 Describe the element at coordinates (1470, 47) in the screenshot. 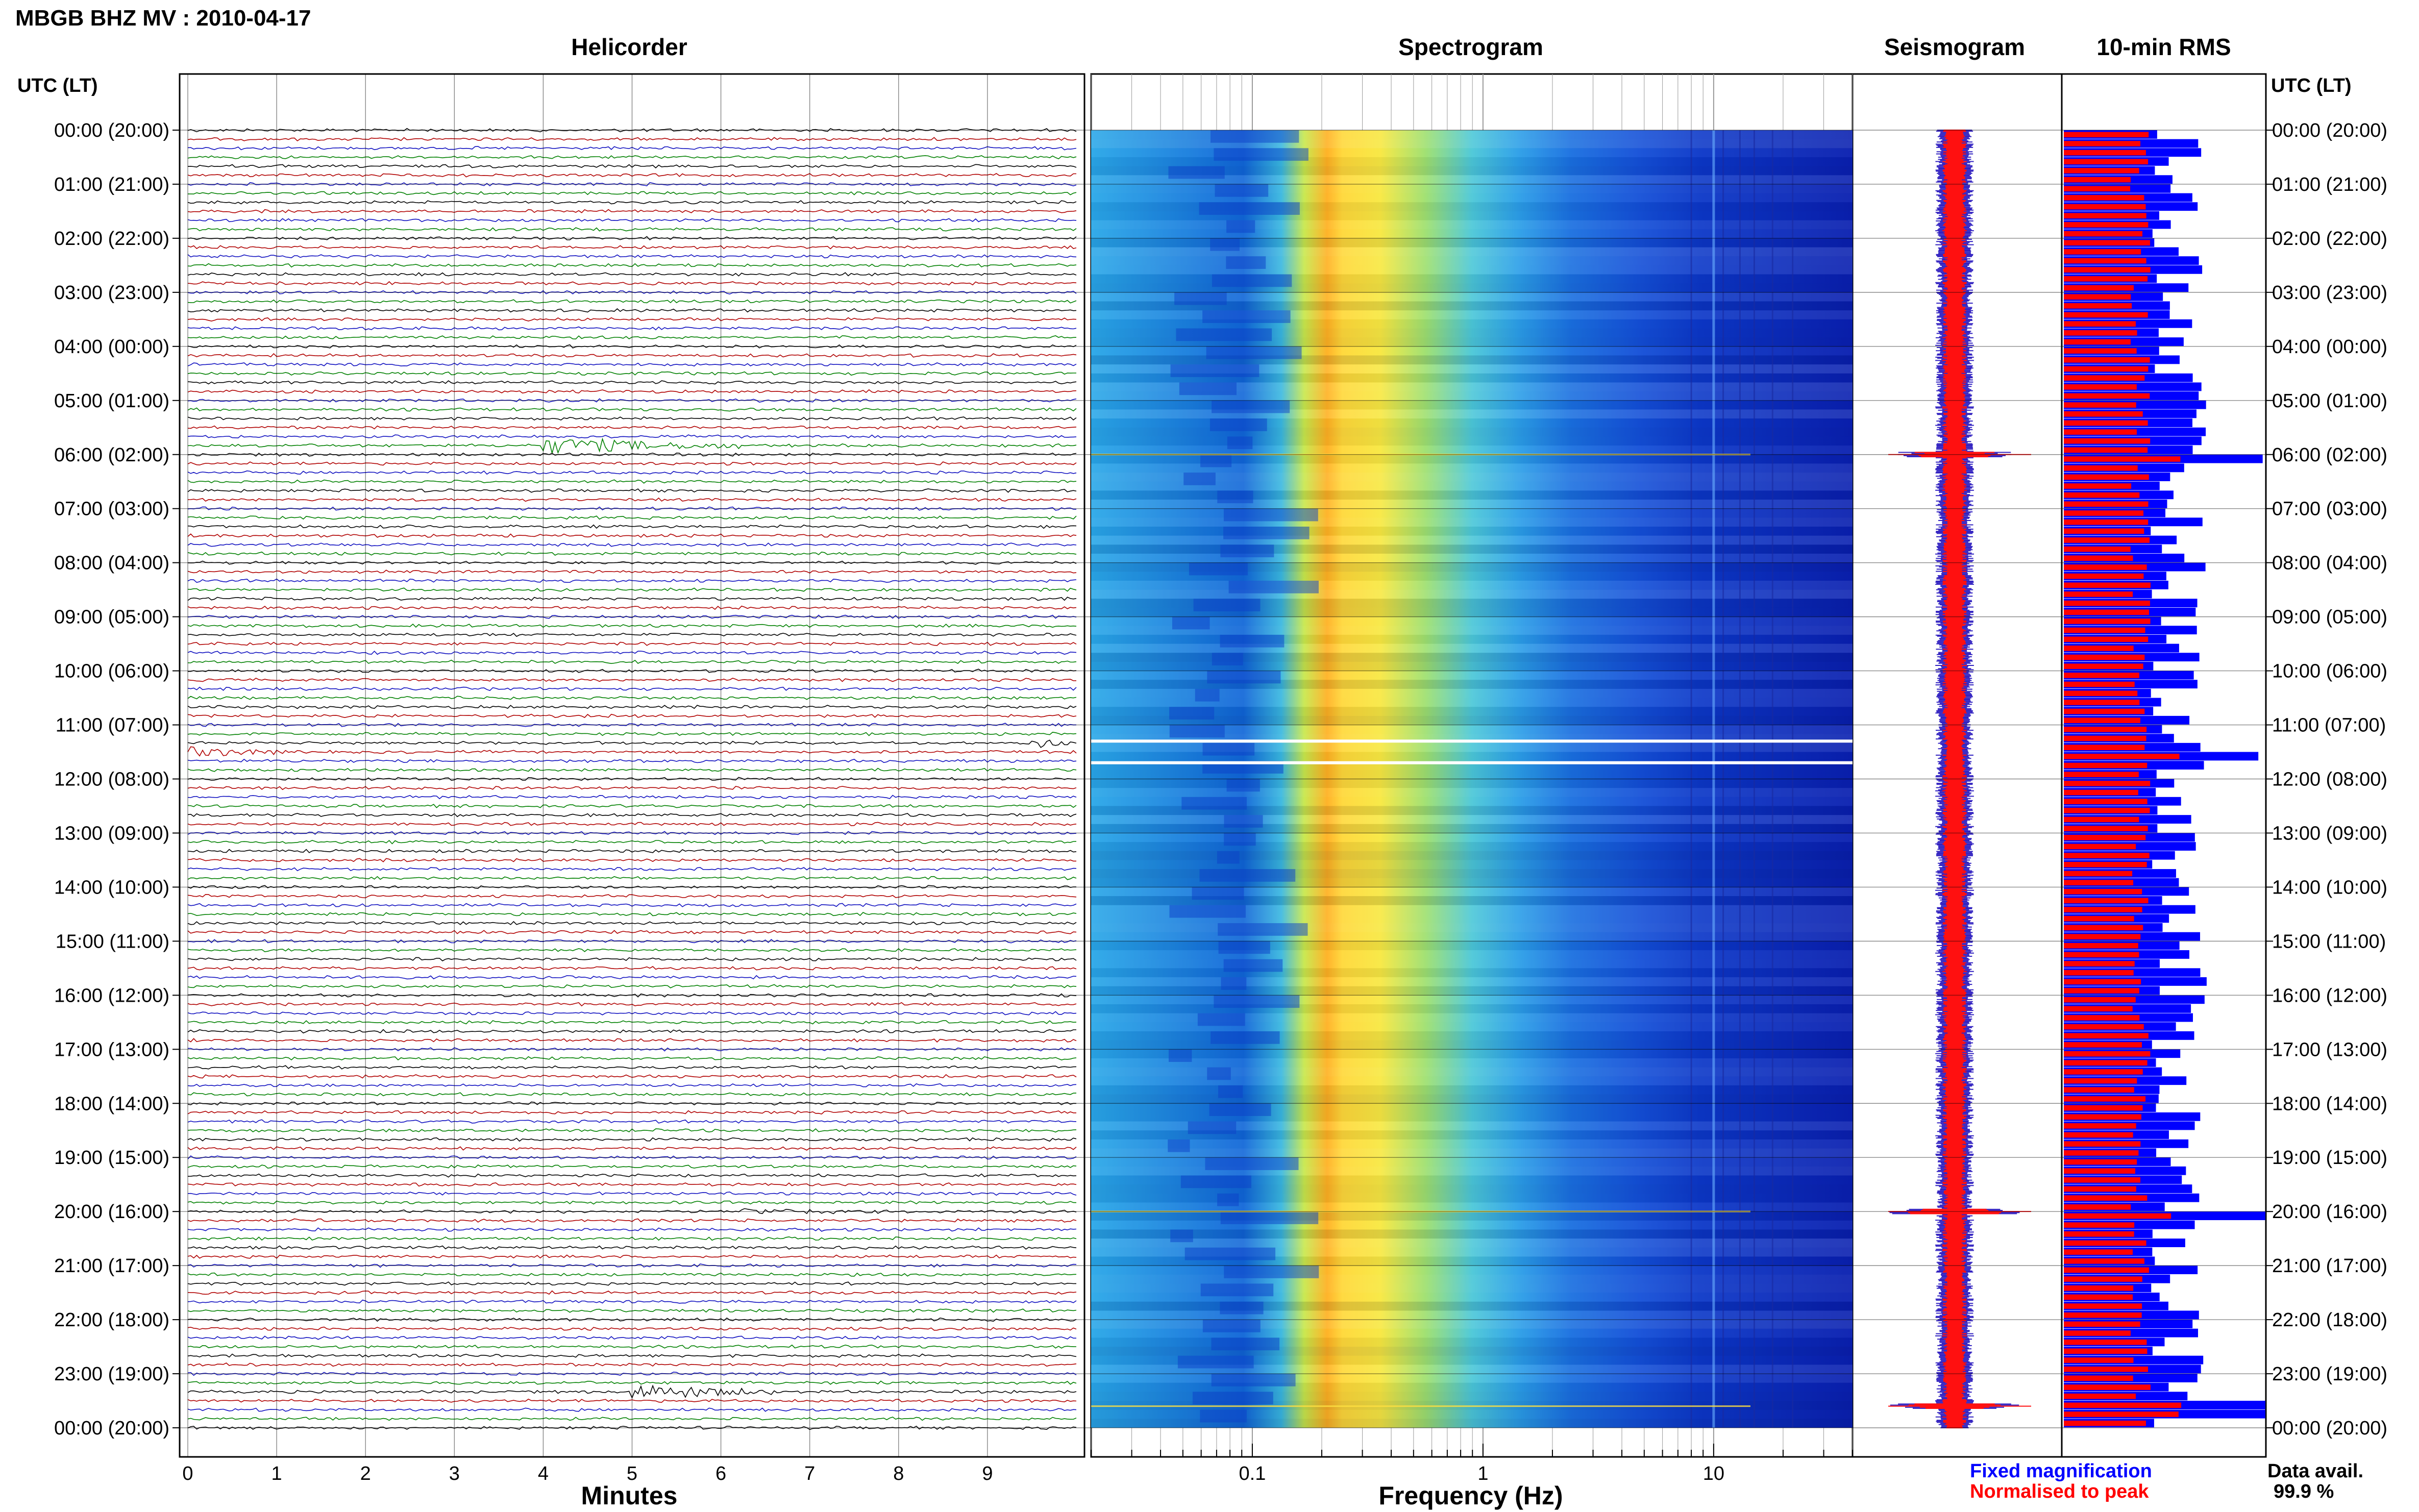

I see `spectrogram-title: Spectrogram` at that location.